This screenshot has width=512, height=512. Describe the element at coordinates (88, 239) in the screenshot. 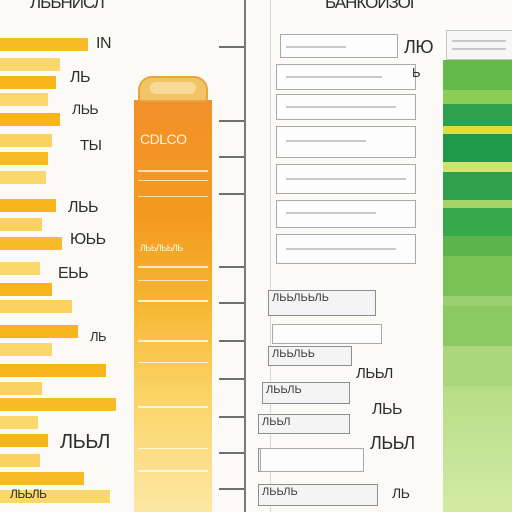

I see `left-label: ЮЬЬ` at that location.